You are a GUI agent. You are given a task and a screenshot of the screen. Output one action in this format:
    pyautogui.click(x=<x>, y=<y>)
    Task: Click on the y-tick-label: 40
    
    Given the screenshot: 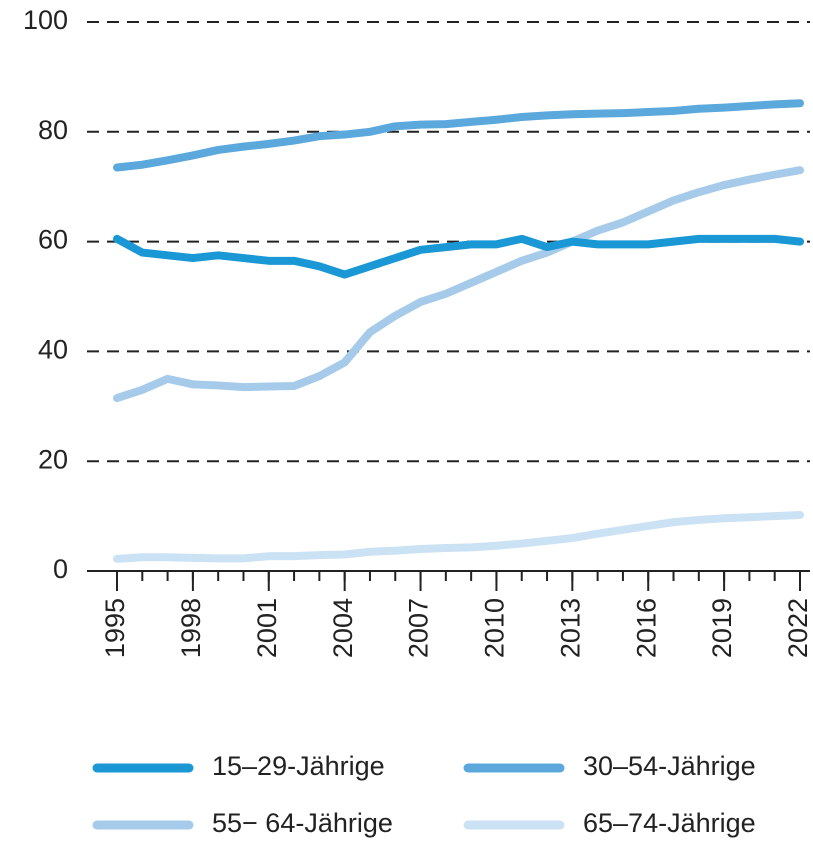 What is the action you would take?
    pyautogui.click(x=53, y=350)
    